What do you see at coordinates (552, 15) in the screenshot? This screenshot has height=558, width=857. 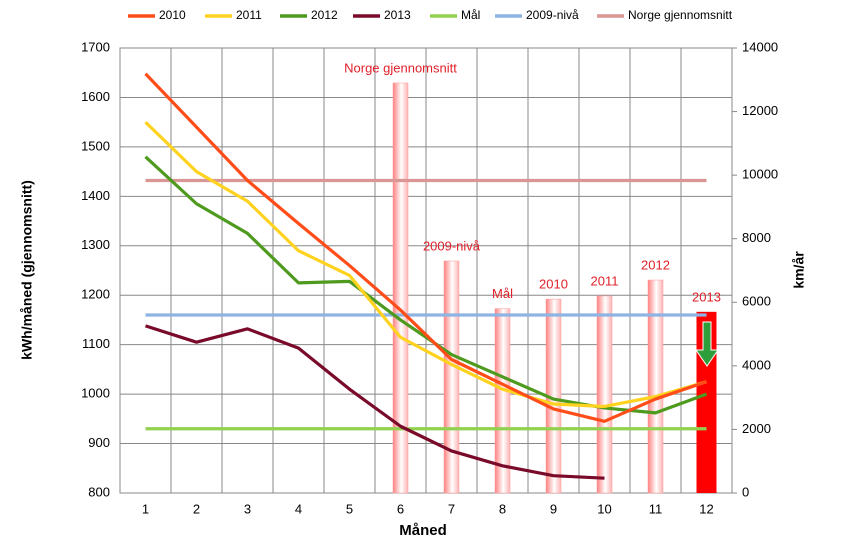 I see `legend-label: 2009-nivå` at bounding box center [552, 15].